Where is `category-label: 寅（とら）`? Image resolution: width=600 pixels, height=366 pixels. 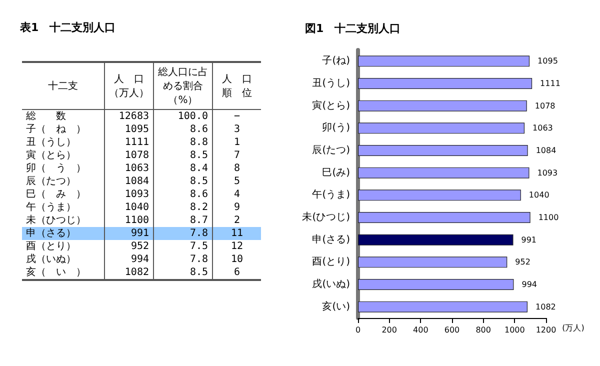 category-label: 寅（とら） is located at coordinates (51, 155).